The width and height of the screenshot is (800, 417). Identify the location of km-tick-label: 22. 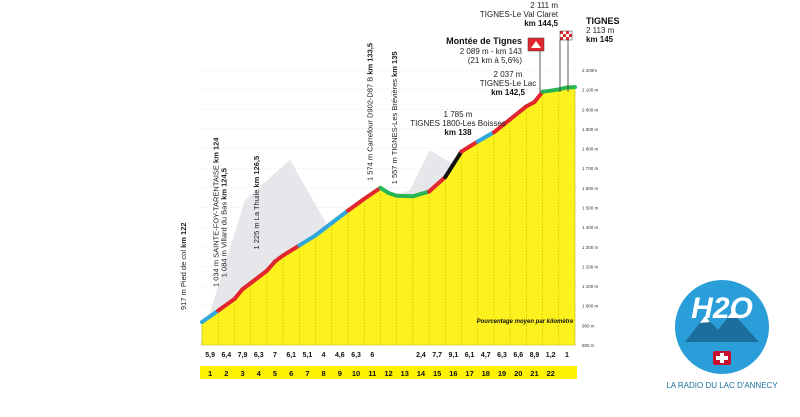
(551, 373).